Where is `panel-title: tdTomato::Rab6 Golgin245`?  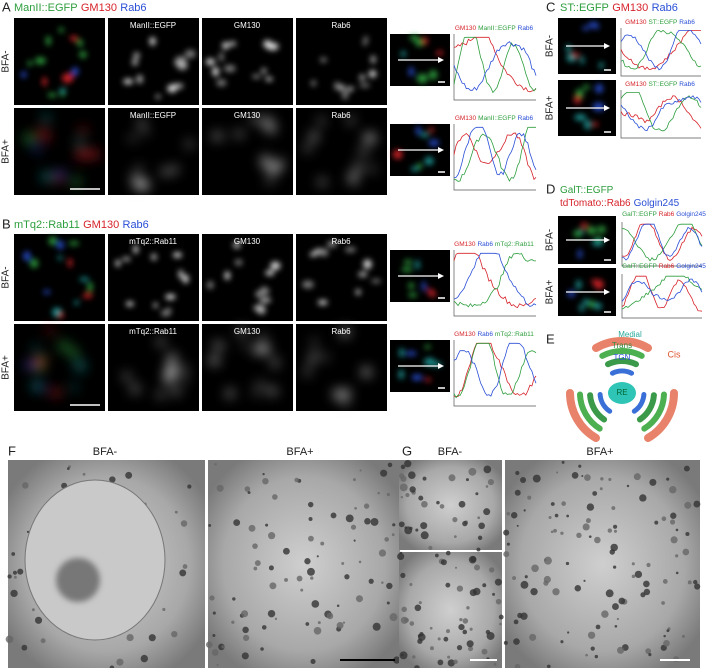
panel-title: tdTomato::Rab6 Golgin245 is located at coordinates (620, 203).